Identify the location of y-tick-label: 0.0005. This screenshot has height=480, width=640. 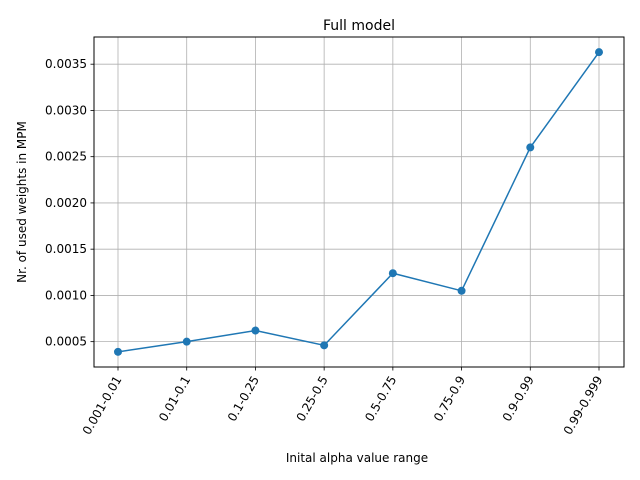
(66, 342).